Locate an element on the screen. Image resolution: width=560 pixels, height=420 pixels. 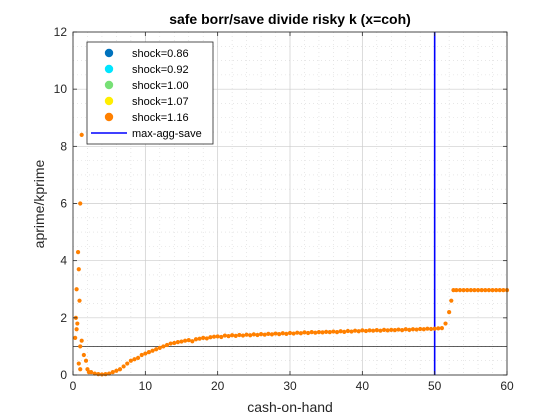
x-tick-label: 0 is located at coordinates (73, 386).